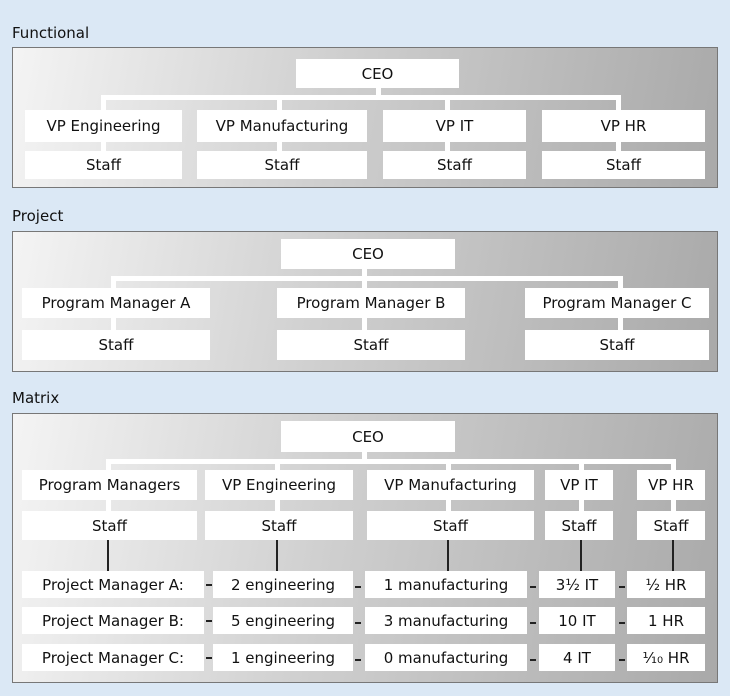  Describe the element at coordinates (666, 584) in the screenshot. I see `matrix-cell: ½ HR` at that location.